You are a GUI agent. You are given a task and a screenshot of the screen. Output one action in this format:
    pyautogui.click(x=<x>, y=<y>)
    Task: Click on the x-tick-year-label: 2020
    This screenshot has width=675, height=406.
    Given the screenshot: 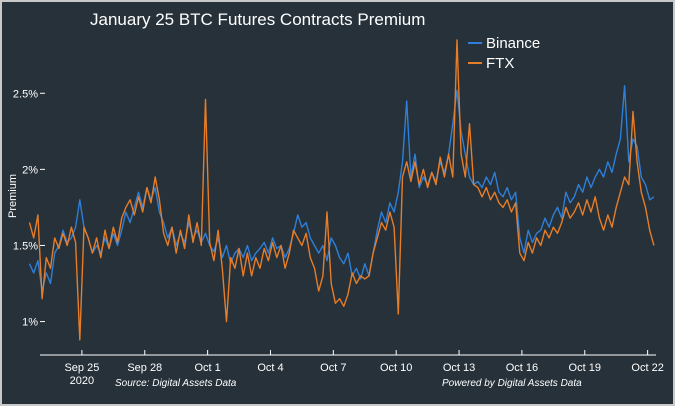 What is the action you would take?
    pyautogui.click(x=82, y=381)
    